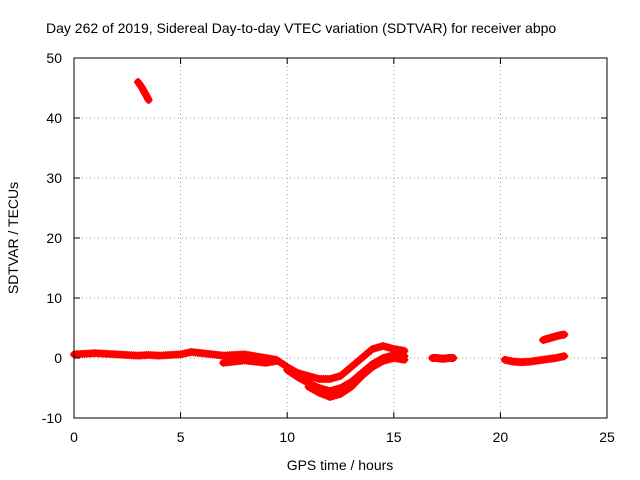 Image resolution: width=640 pixels, height=480 pixels. What do you see at coordinates (54, 118) in the screenshot?
I see `y-tick-label: 40` at bounding box center [54, 118].